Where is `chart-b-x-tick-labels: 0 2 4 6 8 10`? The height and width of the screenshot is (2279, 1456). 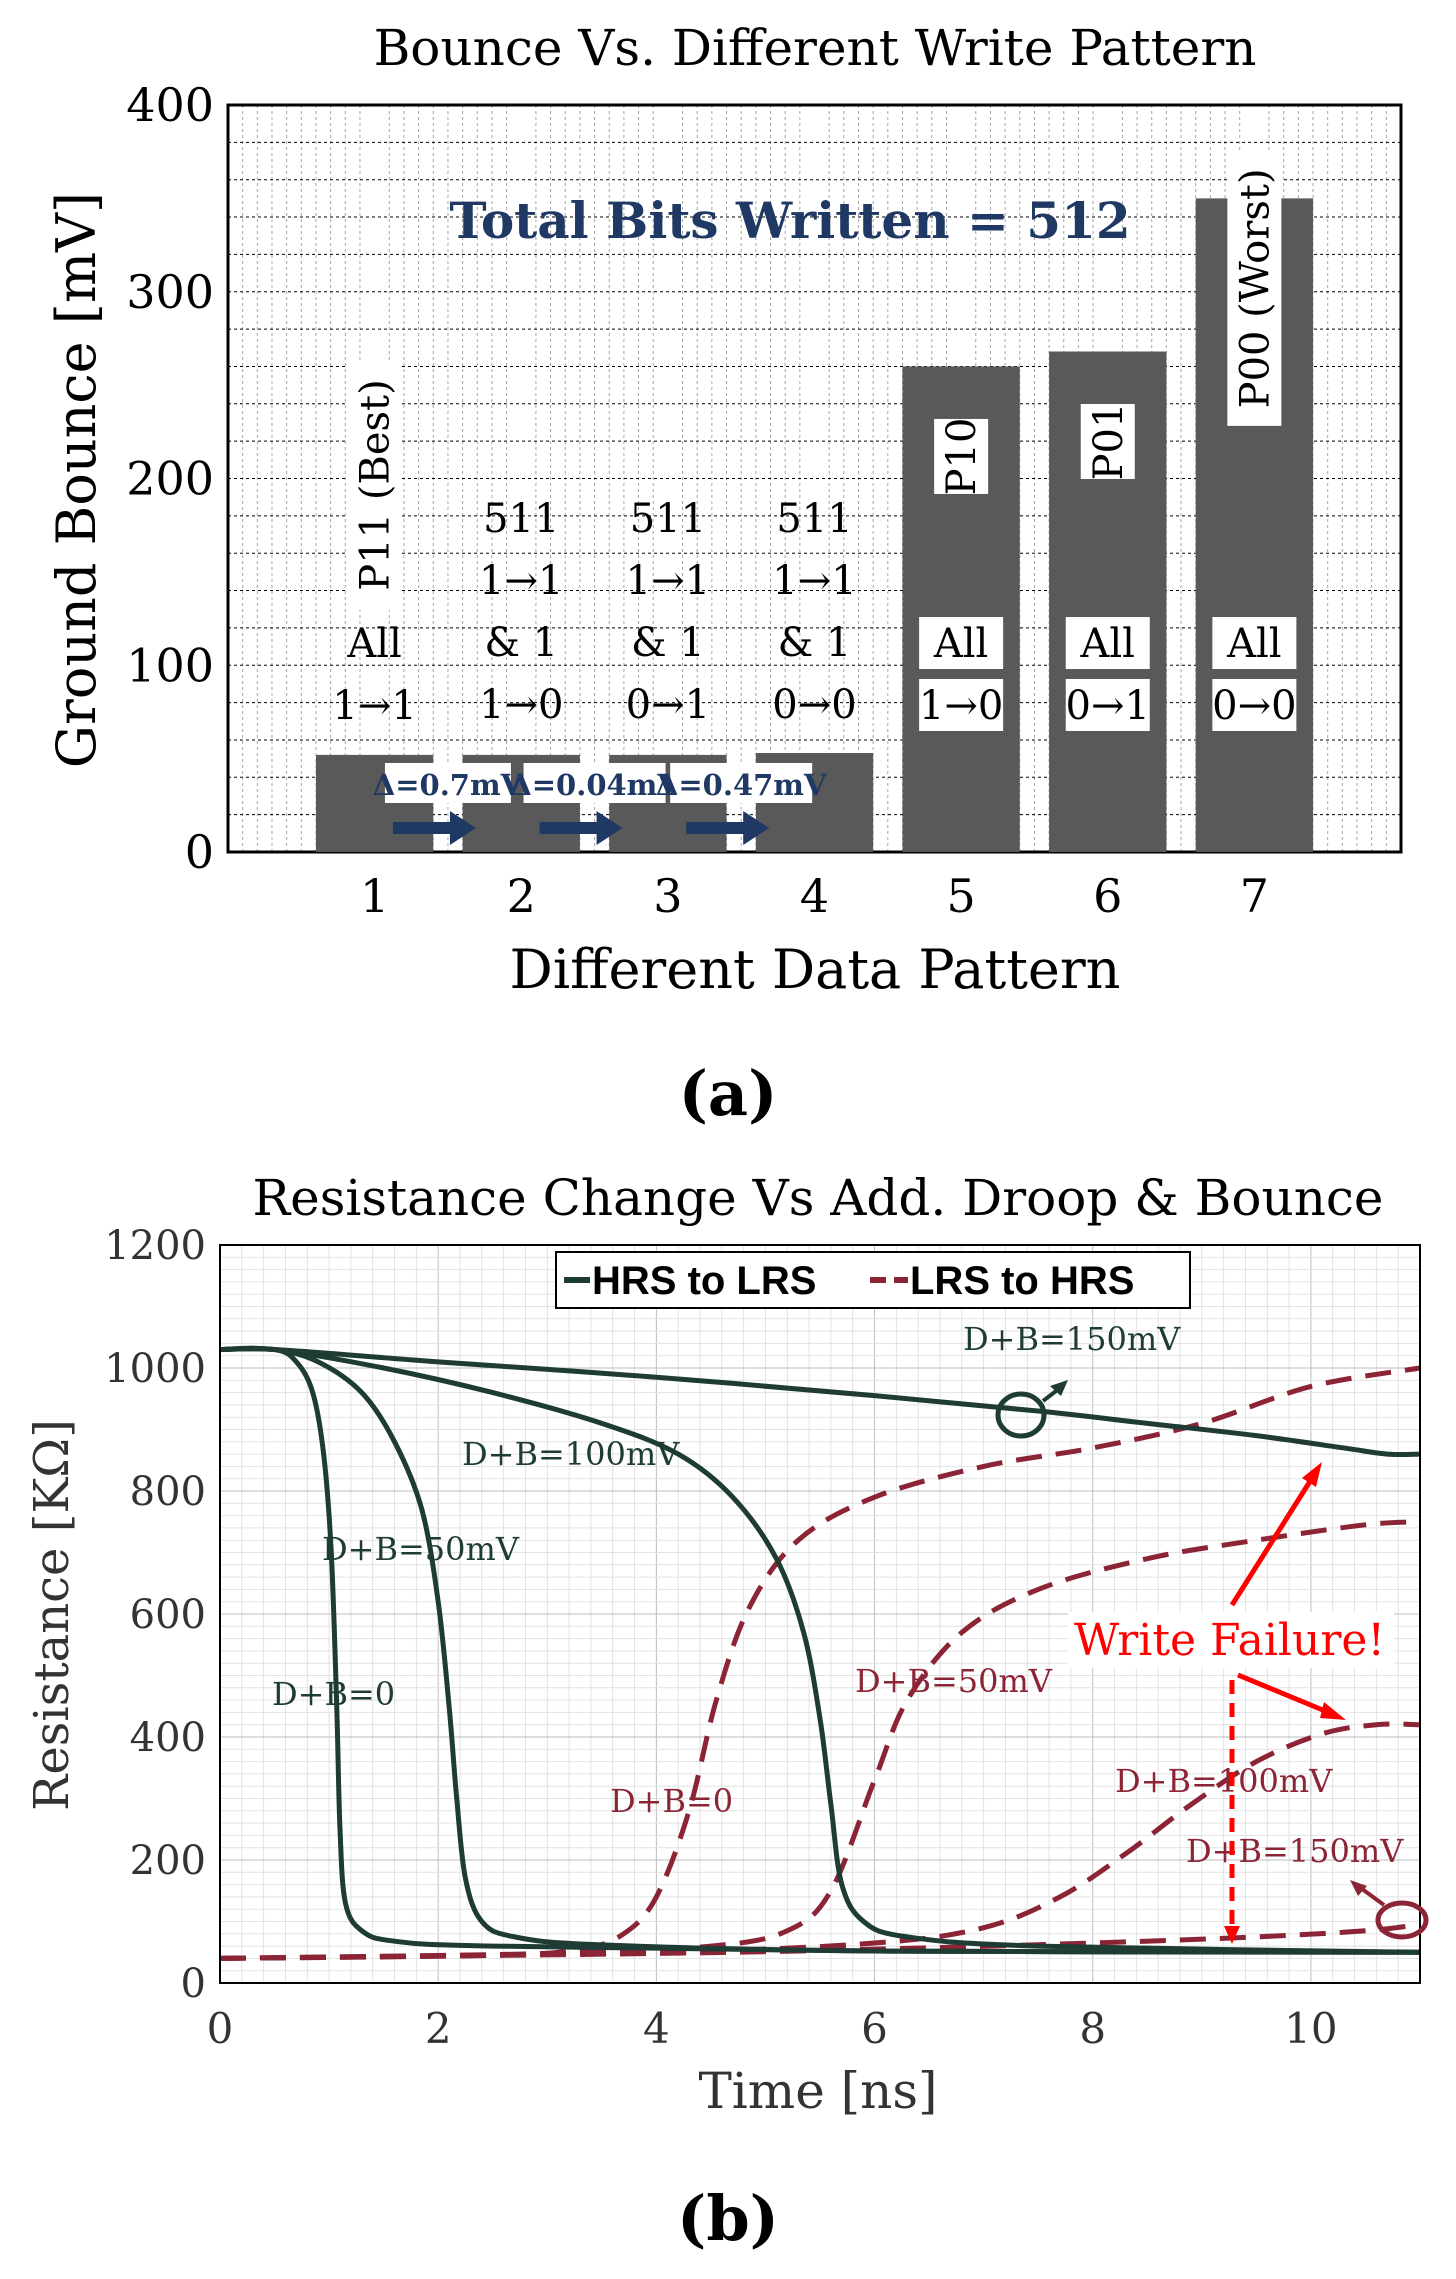
chart-b-x-tick-labels: 0 2 4 6 8 10 is located at coordinates (772, 2028).